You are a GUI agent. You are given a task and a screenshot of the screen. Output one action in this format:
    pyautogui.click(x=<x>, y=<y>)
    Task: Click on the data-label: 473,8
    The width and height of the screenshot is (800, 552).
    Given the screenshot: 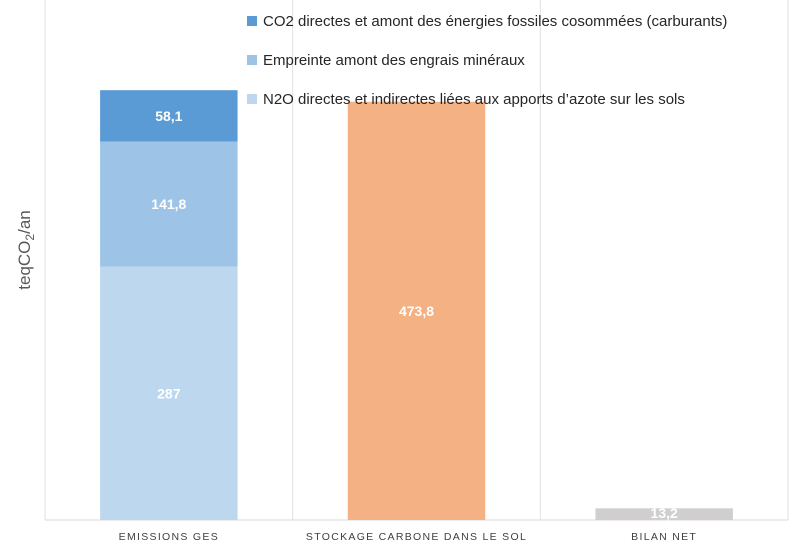 What is the action you would take?
    pyautogui.click(x=416, y=311)
    